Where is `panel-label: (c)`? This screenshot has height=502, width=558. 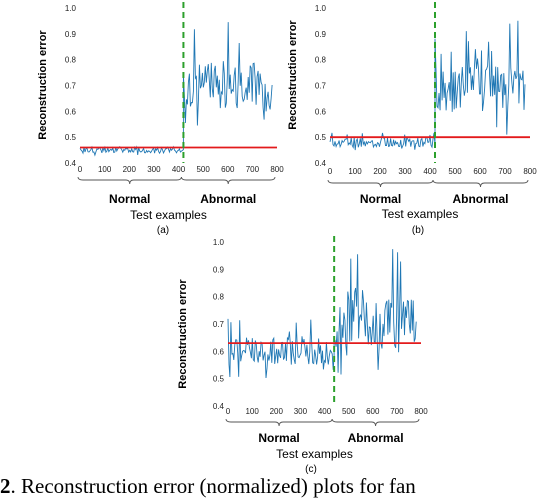 panel-label: (c) is located at coordinates (311, 469).